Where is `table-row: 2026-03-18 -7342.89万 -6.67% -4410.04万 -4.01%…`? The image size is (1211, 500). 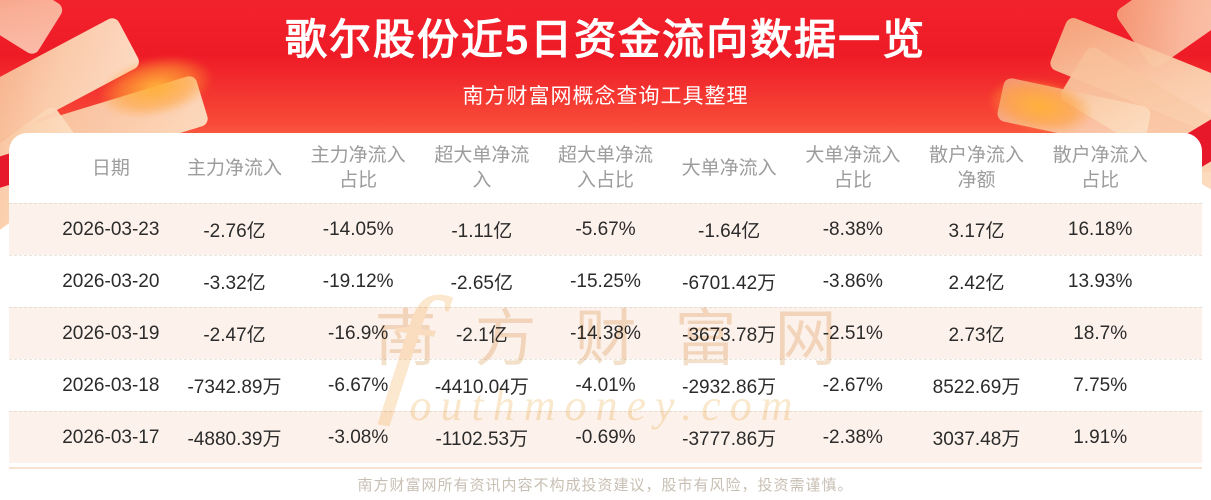 table-row: 2026-03-18 -7342.89万 -6.67% -4410.04万 -4.01%… is located at coordinates (605, 385).